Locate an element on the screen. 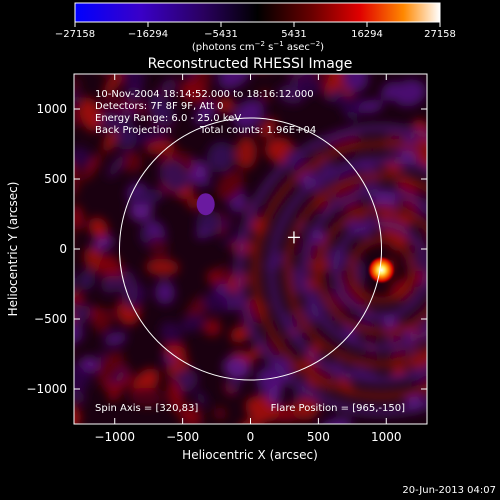  colorbar-tick-label: −27158 is located at coordinates (75, 34).